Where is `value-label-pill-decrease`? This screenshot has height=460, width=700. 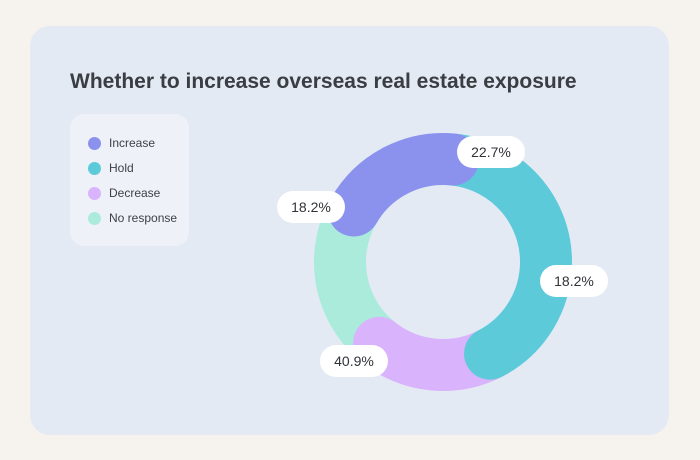
value-label-pill-decrease is located at coordinates (574, 281).